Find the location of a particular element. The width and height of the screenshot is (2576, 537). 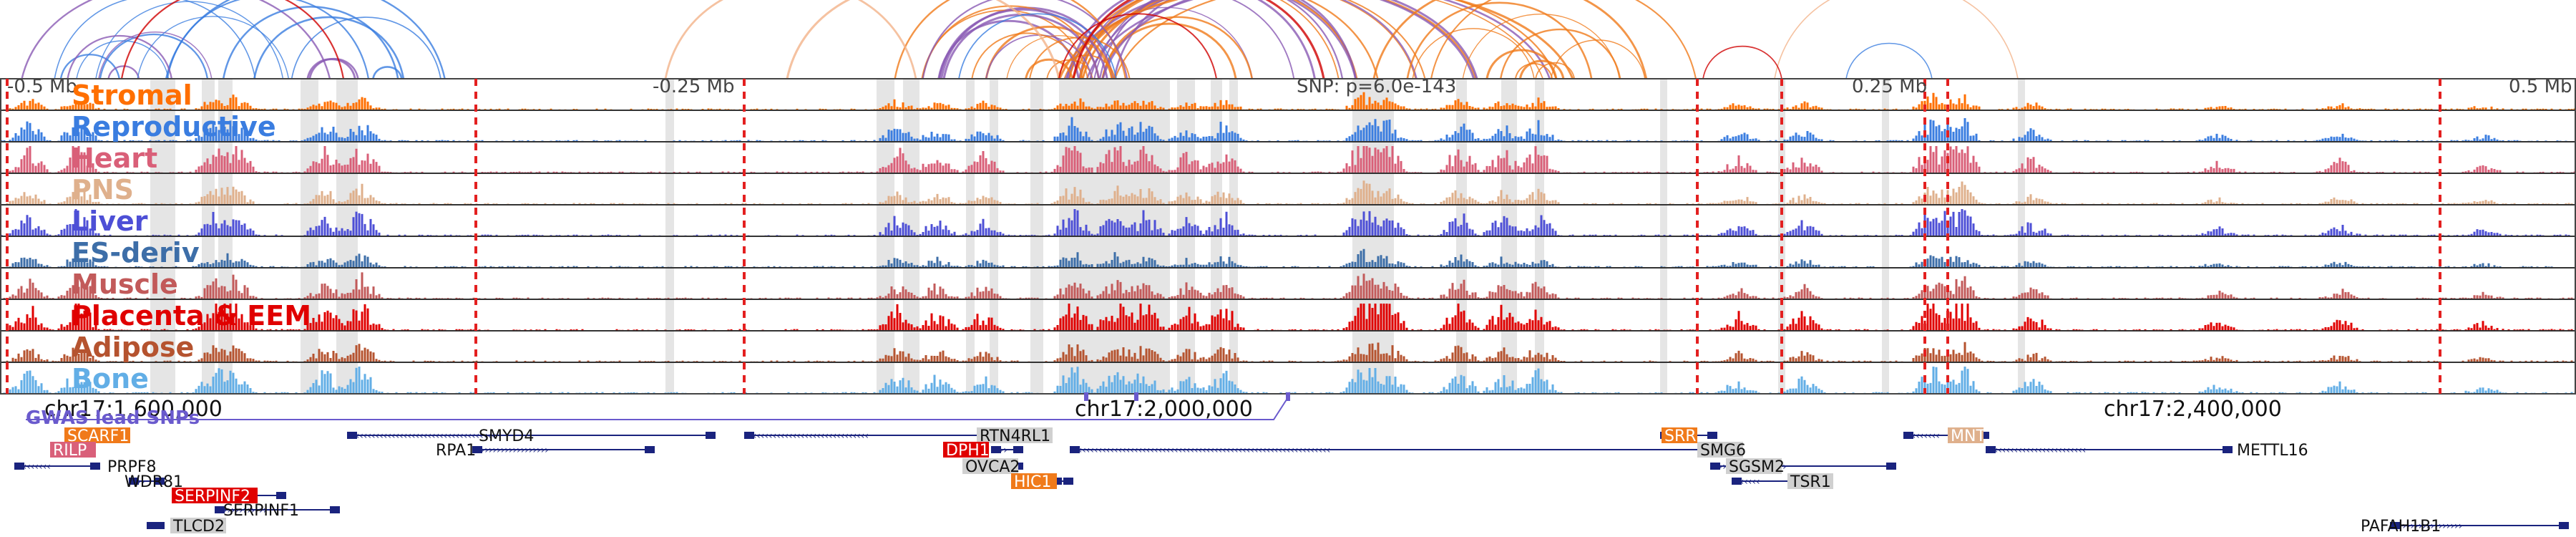

track-label: PNS is located at coordinates (103, 189).